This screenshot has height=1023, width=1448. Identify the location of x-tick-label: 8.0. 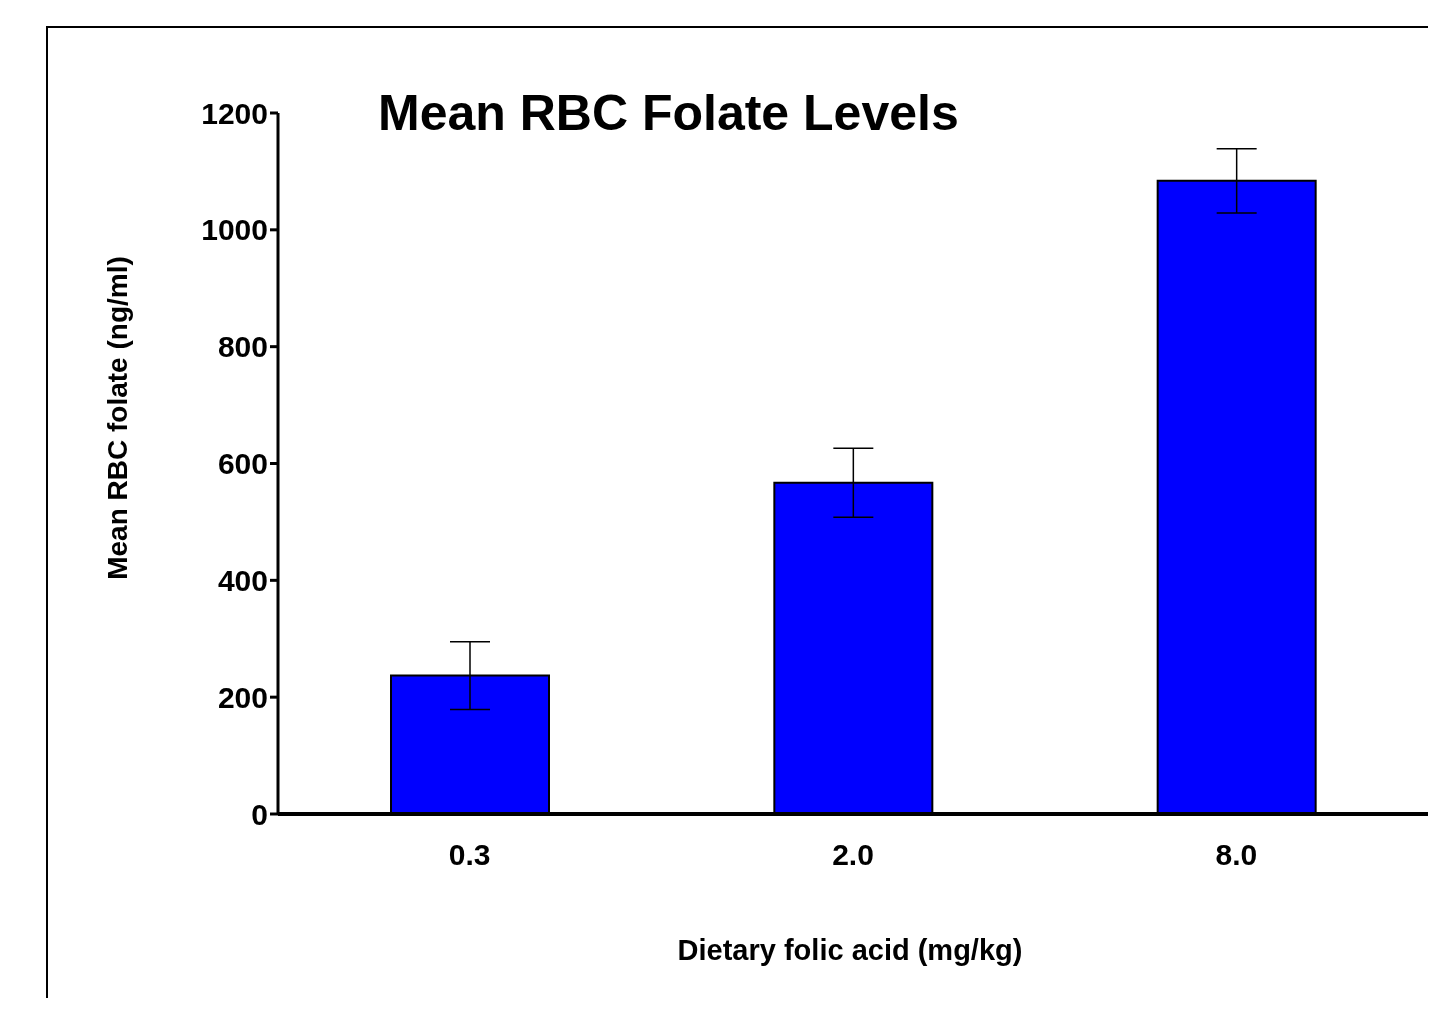
(1236, 855).